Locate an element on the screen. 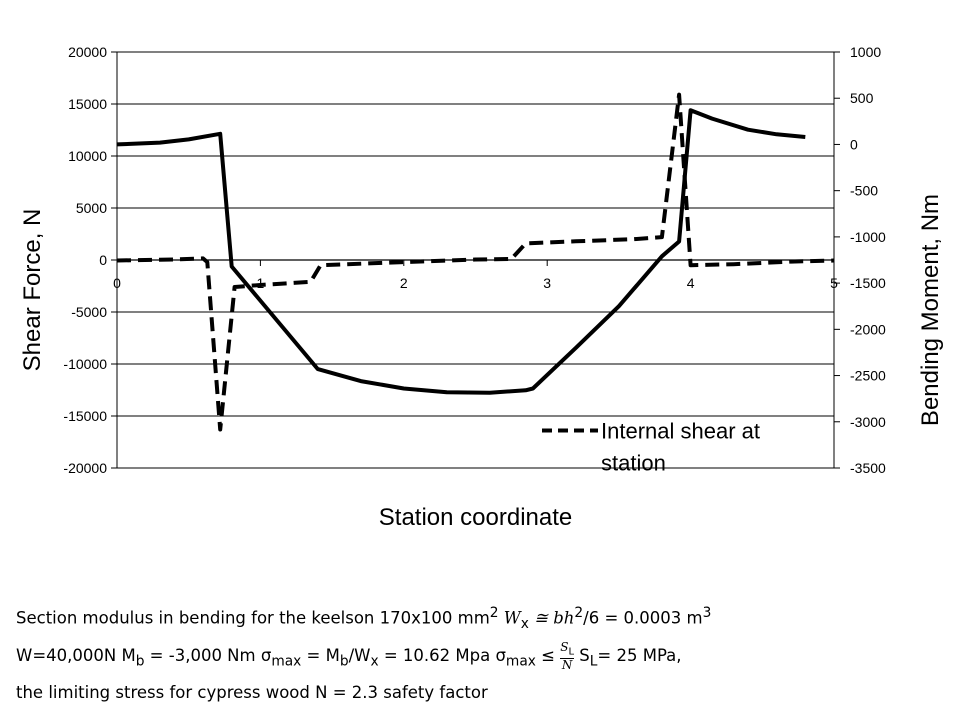 The width and height of the screenshot is (960, 720). x-tick-label: 3 is located at coordinates (547, 283).